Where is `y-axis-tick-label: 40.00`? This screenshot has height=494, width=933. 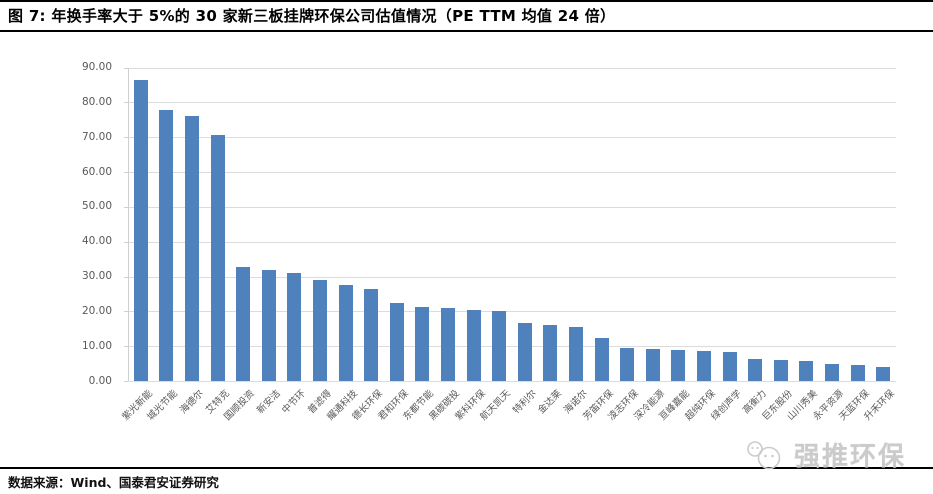
y-axis-tick-label: 40.00 is located at coordinates (96, 241).